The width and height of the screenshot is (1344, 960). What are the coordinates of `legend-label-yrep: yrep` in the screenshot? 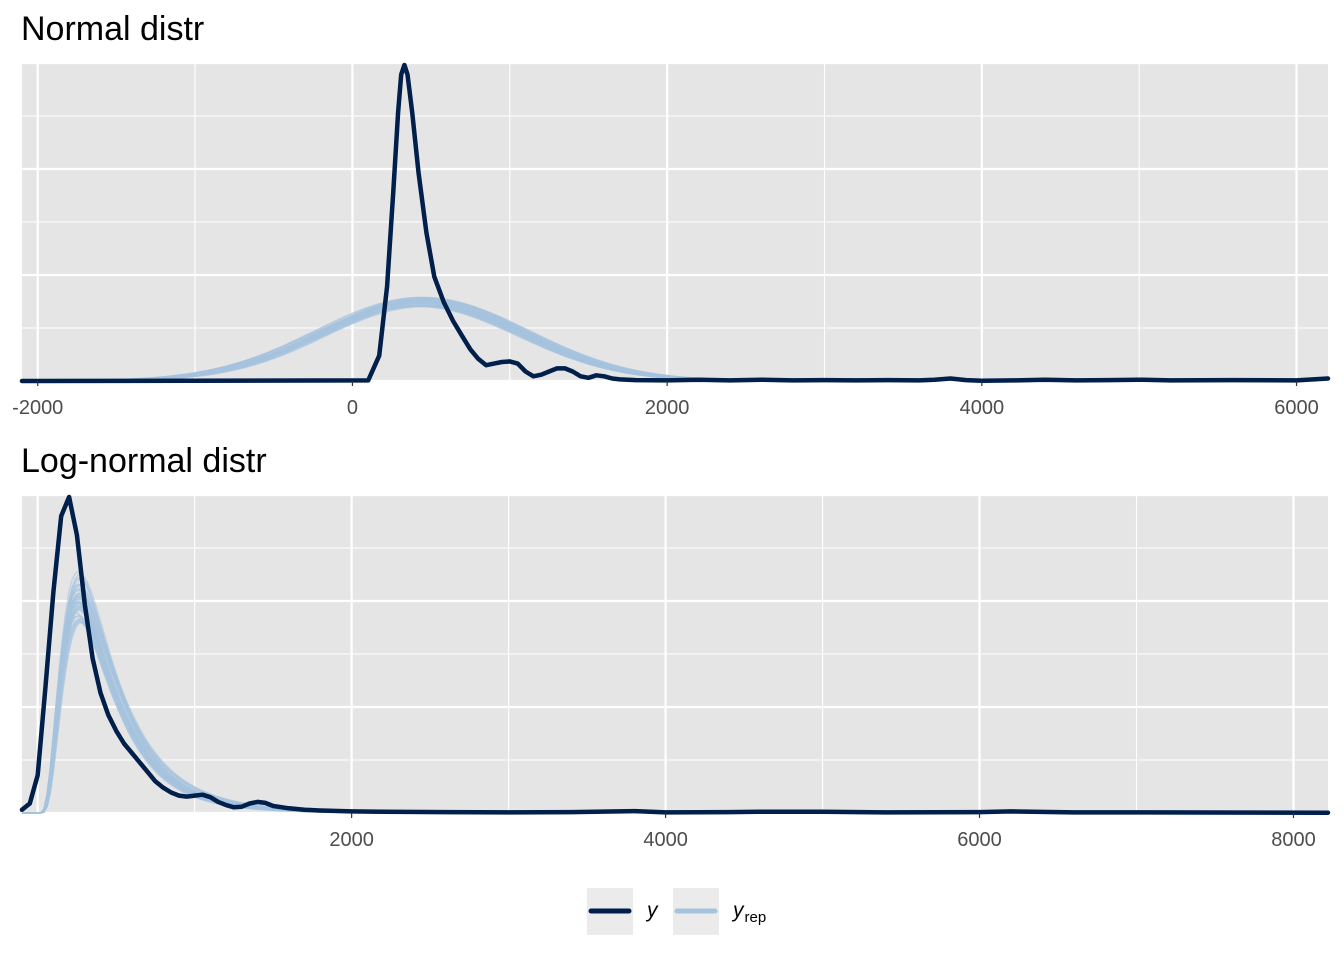 It's located at (748, 912).